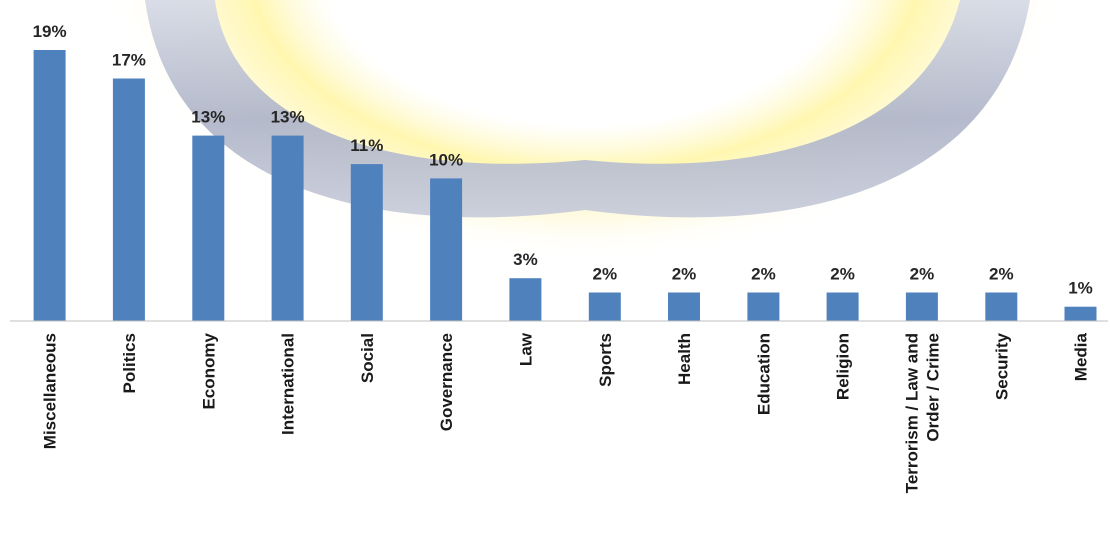  What do you see at coordinates (1081, 356) in the screenshot?
I see `category-label: Media` at bounding box center [1081, 356].